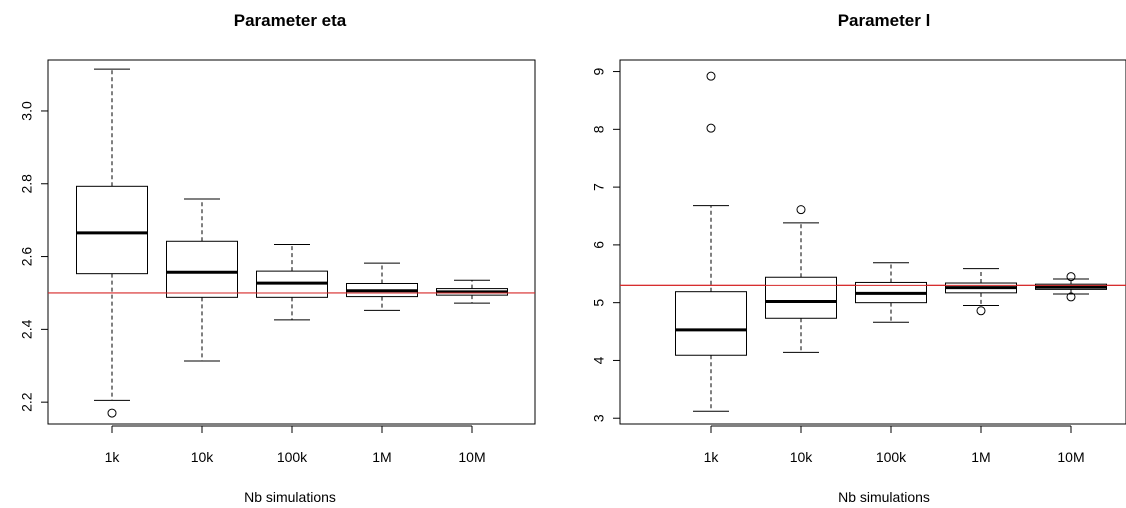 This screenshot has height=508, width=1126. Describe the element at coordinates (27, 329) in the screenshot. I see `y-tick-label: 2.4` at that location.